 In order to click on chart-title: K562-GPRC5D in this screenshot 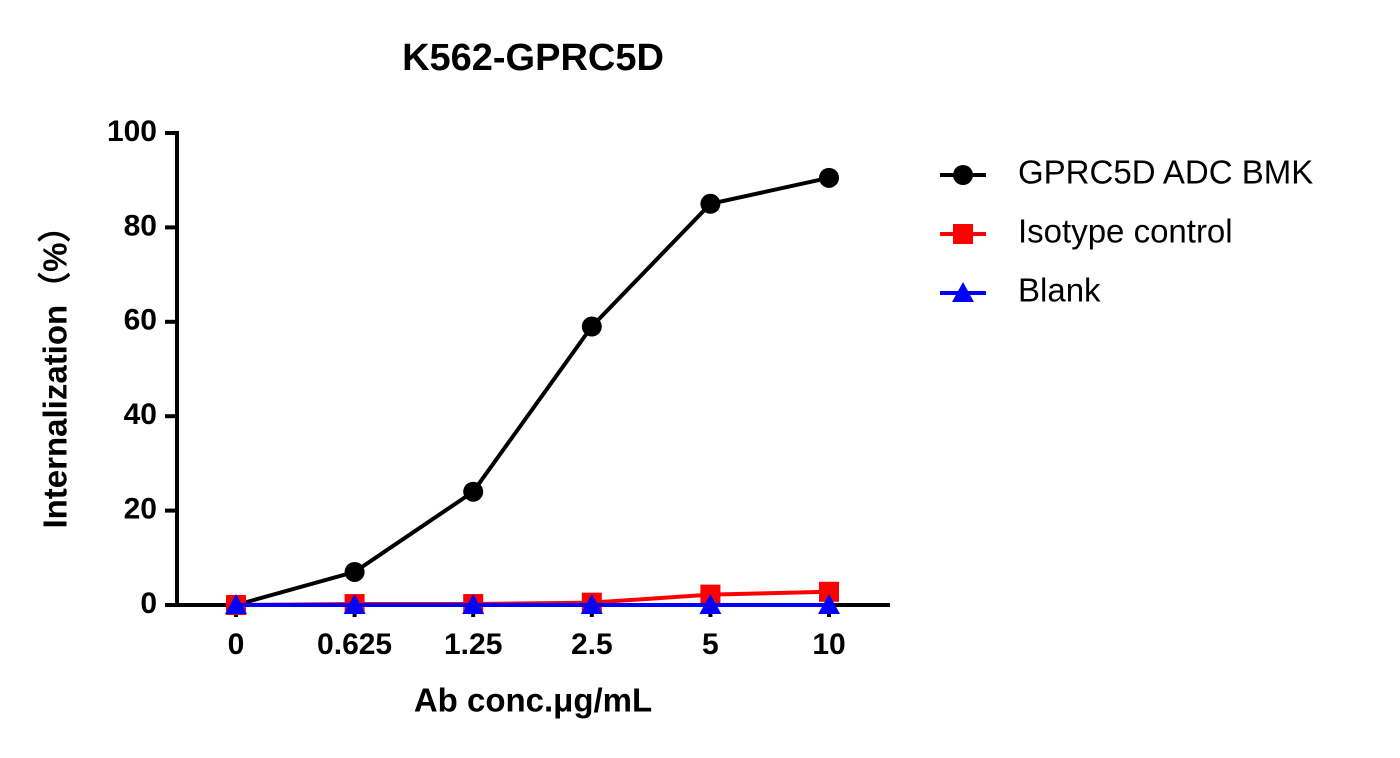, I will do `click(533, 58)`.